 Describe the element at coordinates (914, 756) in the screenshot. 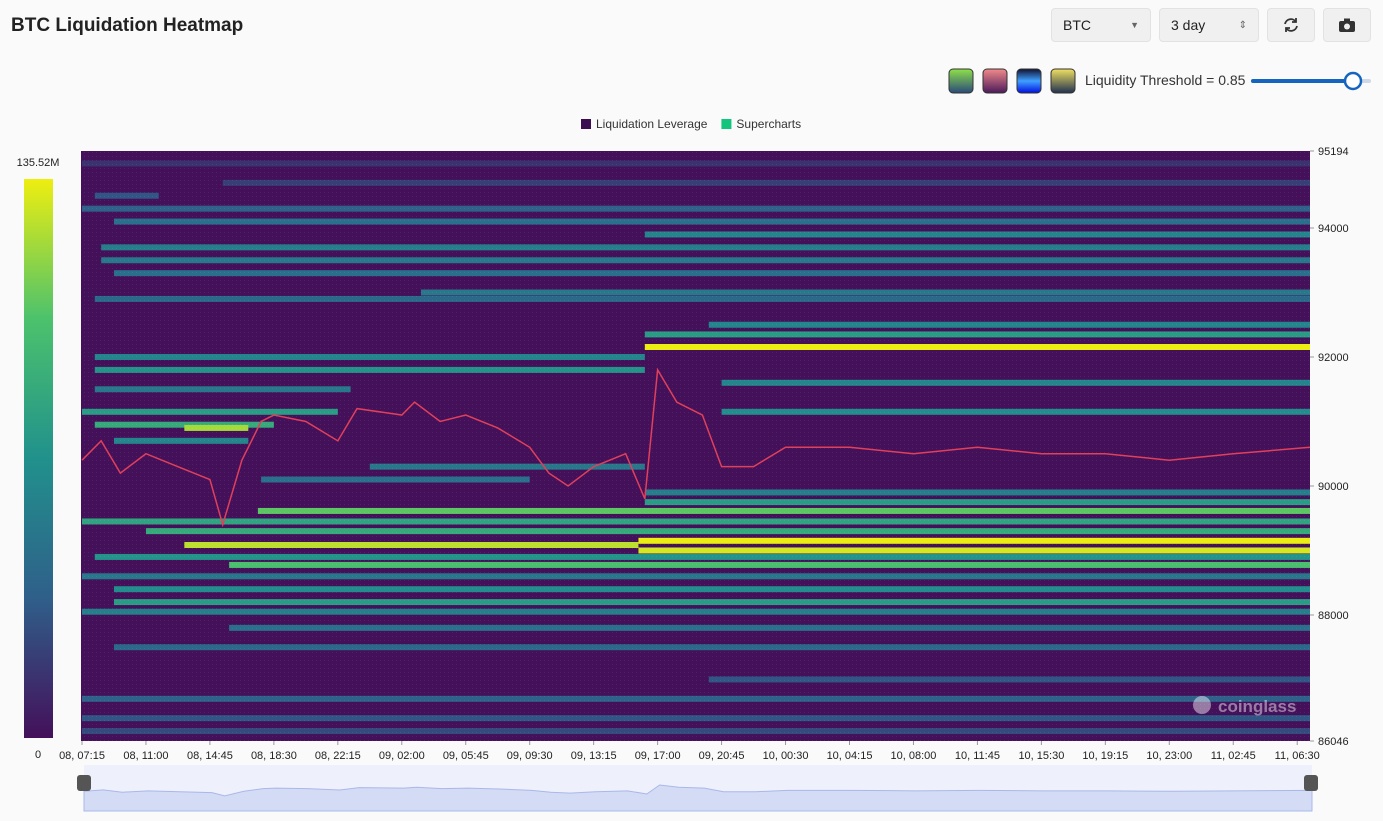

I see `x-tick-label: 10, 08:00` at that location.